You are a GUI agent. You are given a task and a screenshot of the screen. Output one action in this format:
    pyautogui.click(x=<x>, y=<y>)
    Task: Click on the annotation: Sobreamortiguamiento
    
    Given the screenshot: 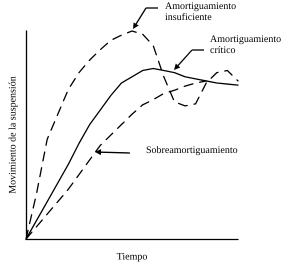 What is the action you would take?
    pyautogui.click(x=192, y=150)
    